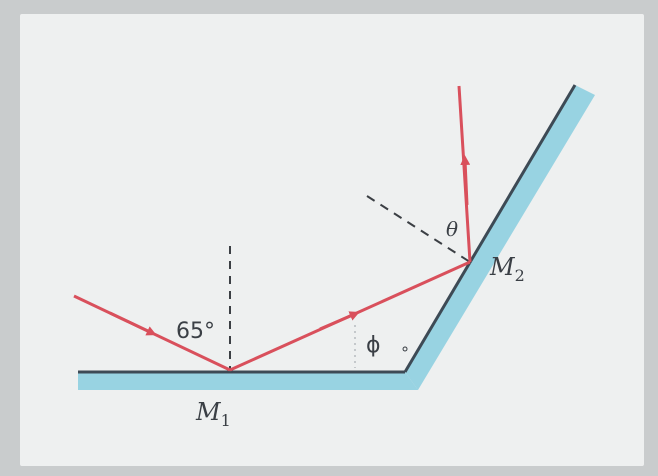  Describe the element at coordinates (418, 229) in the screenshot. I see `mirror-2-normal` at that location.